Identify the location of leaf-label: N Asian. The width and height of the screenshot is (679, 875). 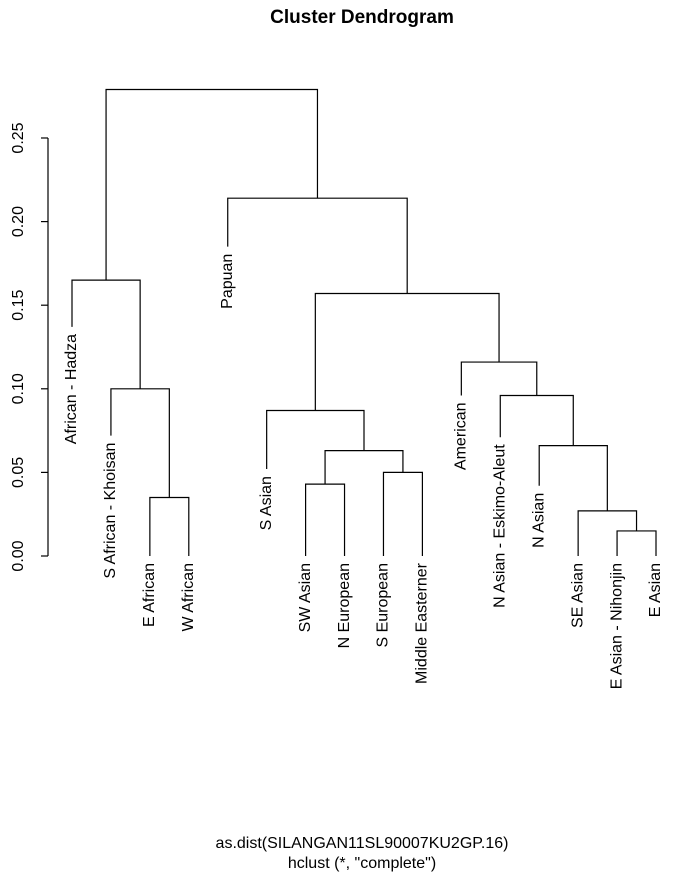
(538, 520).